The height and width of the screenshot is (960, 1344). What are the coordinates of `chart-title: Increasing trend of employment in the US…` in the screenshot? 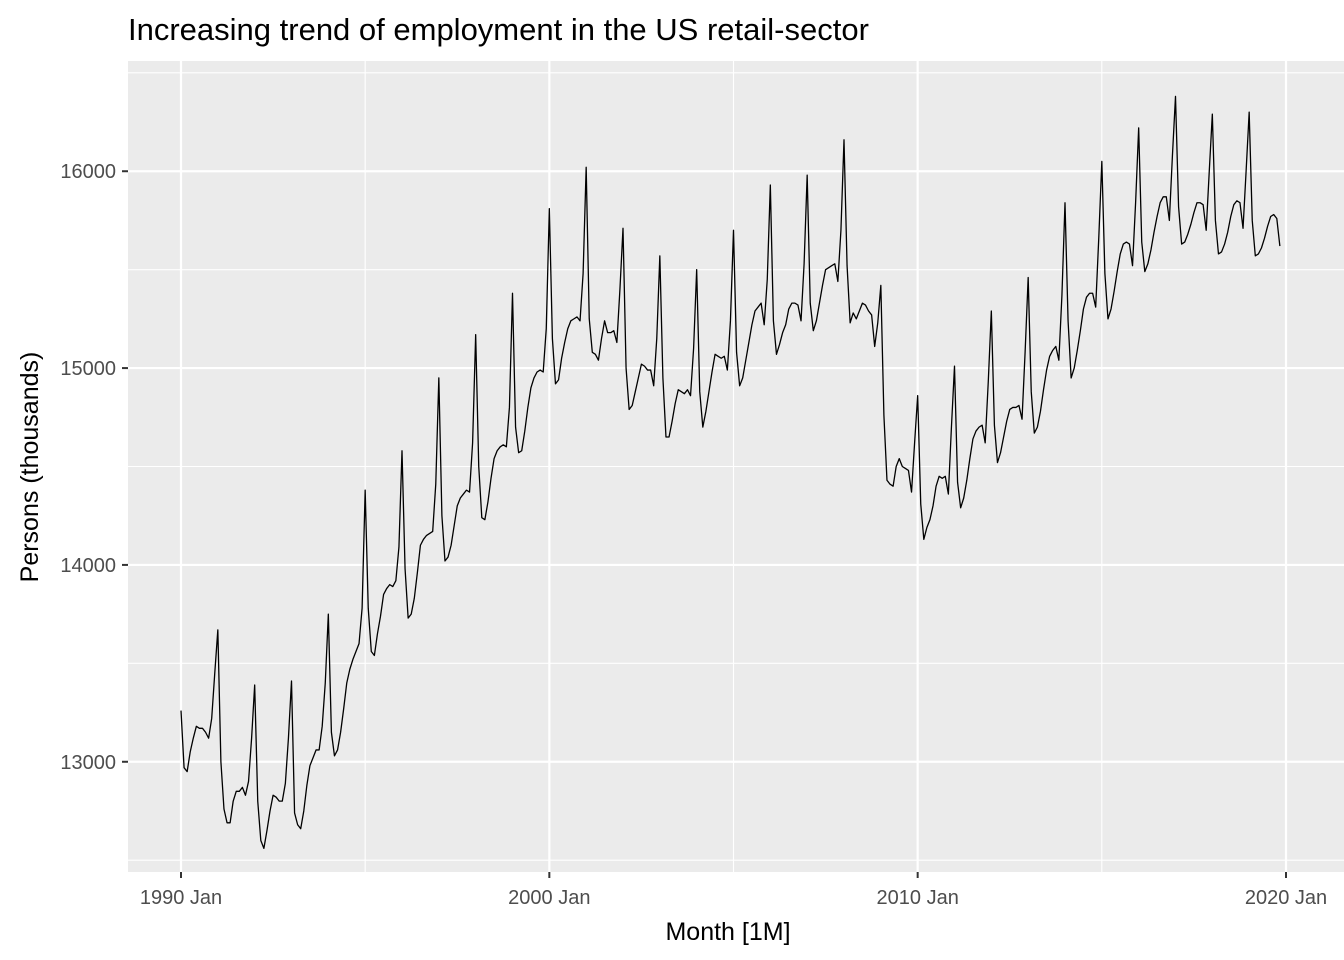 It's located at (498, 29).